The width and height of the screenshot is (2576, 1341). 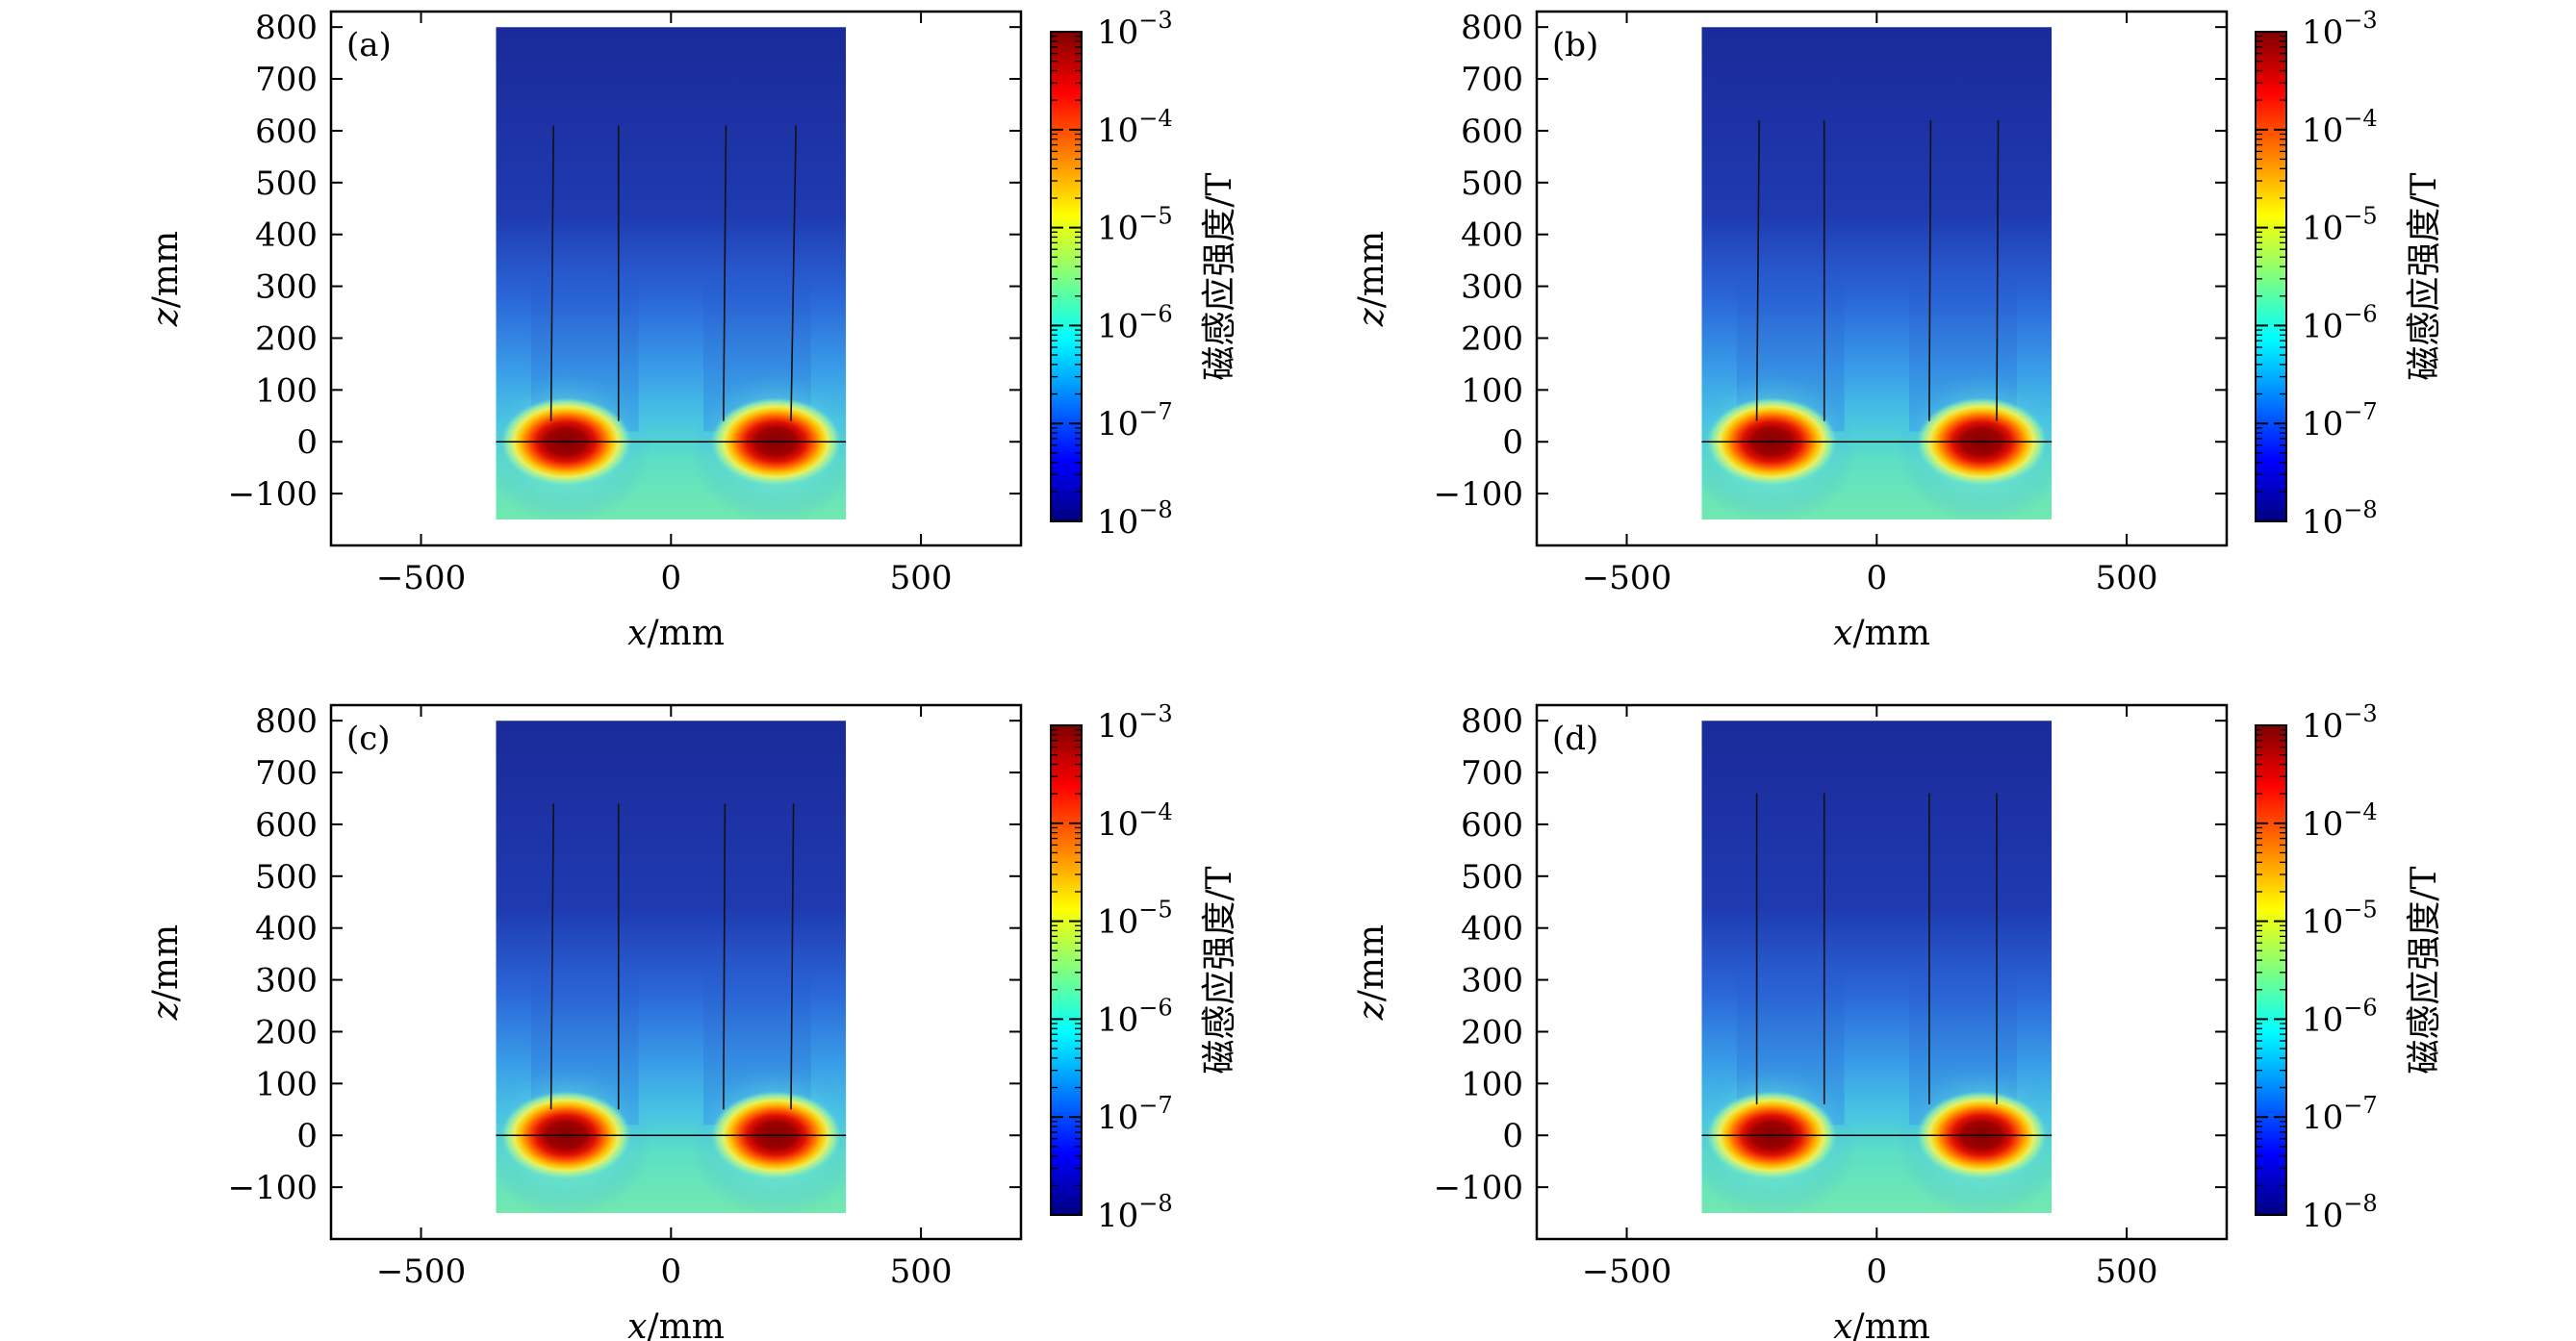 I want to click on panel-label: (b), so click(x=1575, y=45).